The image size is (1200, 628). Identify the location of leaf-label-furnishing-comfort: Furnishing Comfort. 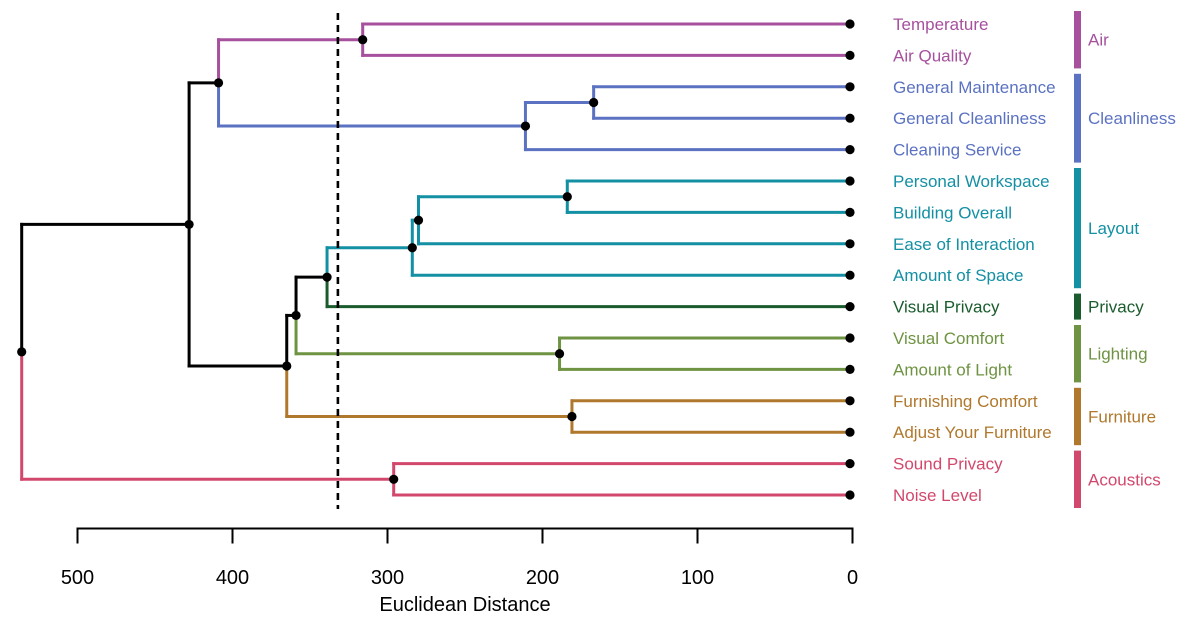
(965, 401).